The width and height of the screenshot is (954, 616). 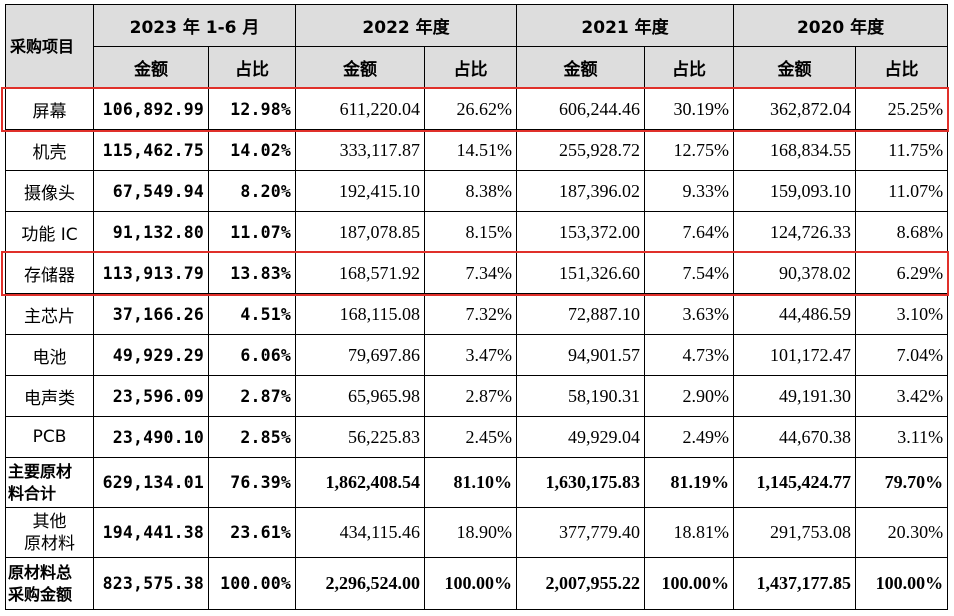 What do you see at coordinates (795, 482) in the screenshot?
I see `amount-cell: 1,145,424.77` at bounding box center [795, 482].